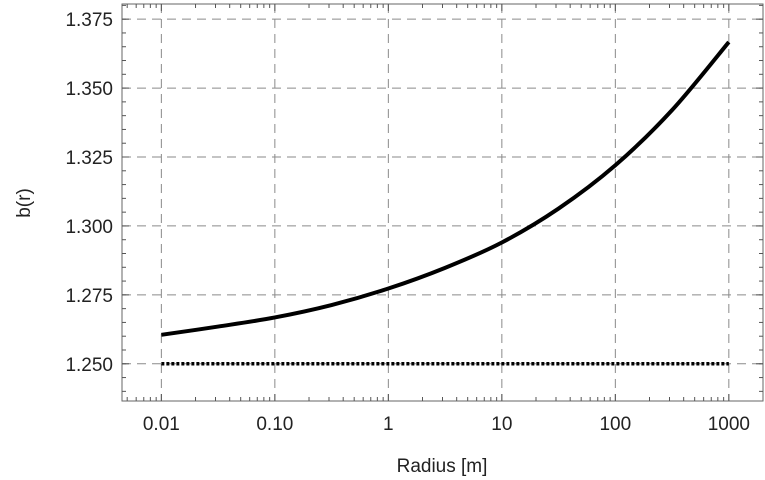 This screenshot has height=480, width=765. I want to click on y-tick-label: 1.350, so click(89, 89).